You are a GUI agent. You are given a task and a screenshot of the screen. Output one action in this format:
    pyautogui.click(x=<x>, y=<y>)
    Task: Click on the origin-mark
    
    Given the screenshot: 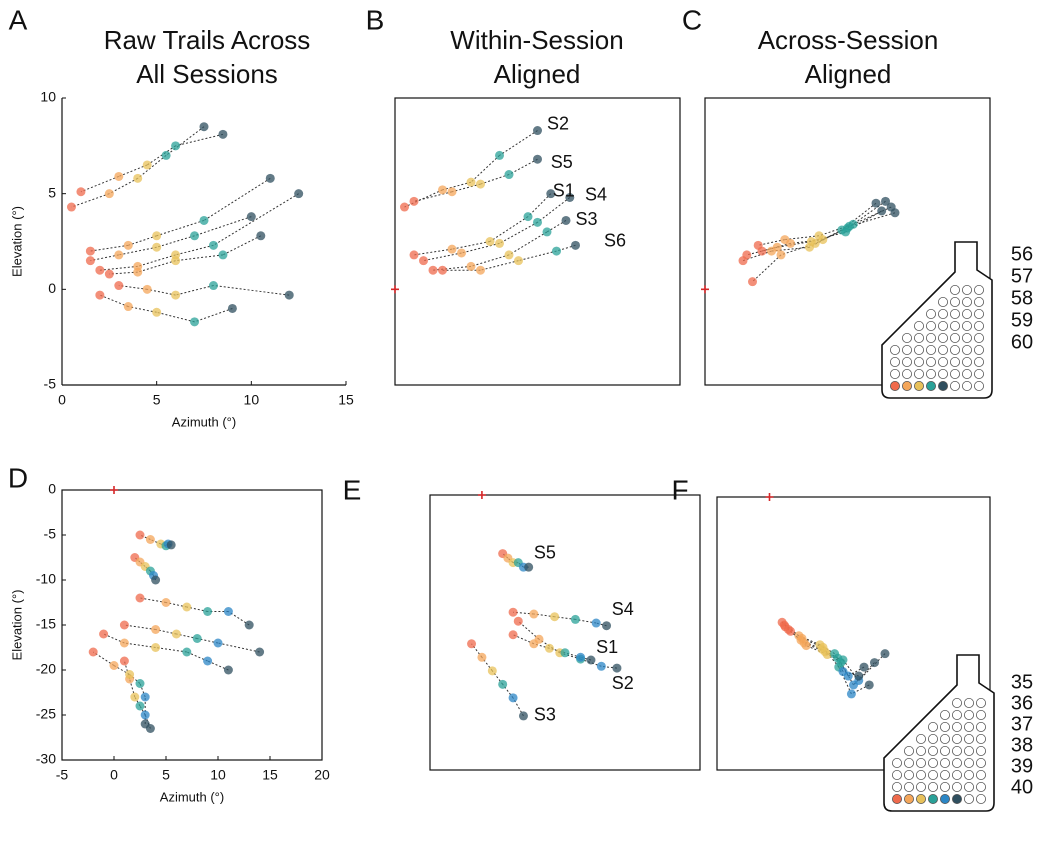 What is the action you would take?
    pyautogui.click(x=481, y=495)
    